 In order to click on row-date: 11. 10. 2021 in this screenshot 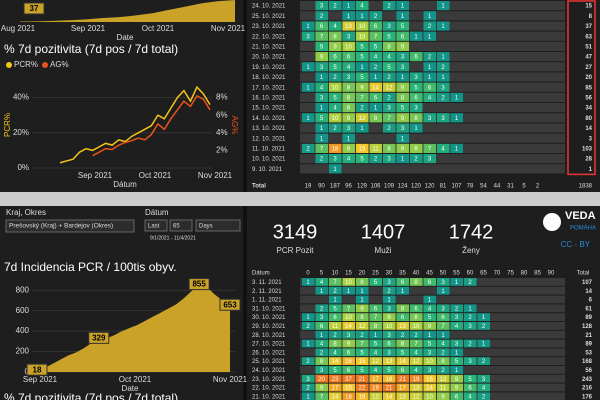, I will do `click(269, 149)`.